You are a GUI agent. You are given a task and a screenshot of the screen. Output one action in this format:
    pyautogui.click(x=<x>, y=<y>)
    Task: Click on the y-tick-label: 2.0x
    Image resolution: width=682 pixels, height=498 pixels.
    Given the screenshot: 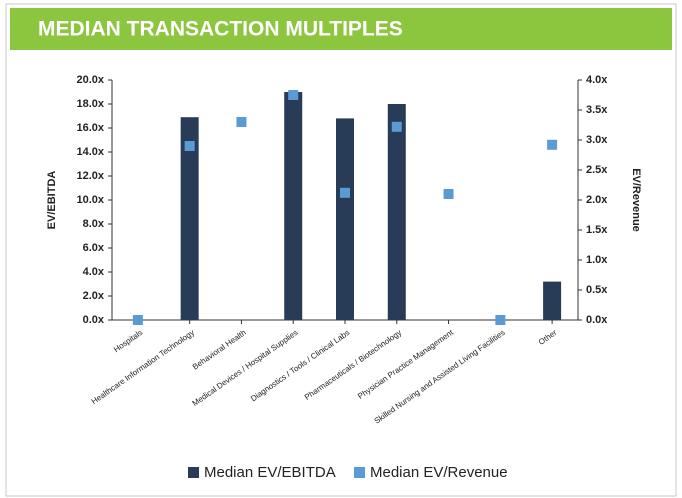 What is the action you would take?
    pyautogui.click(x=94, y=296)
    